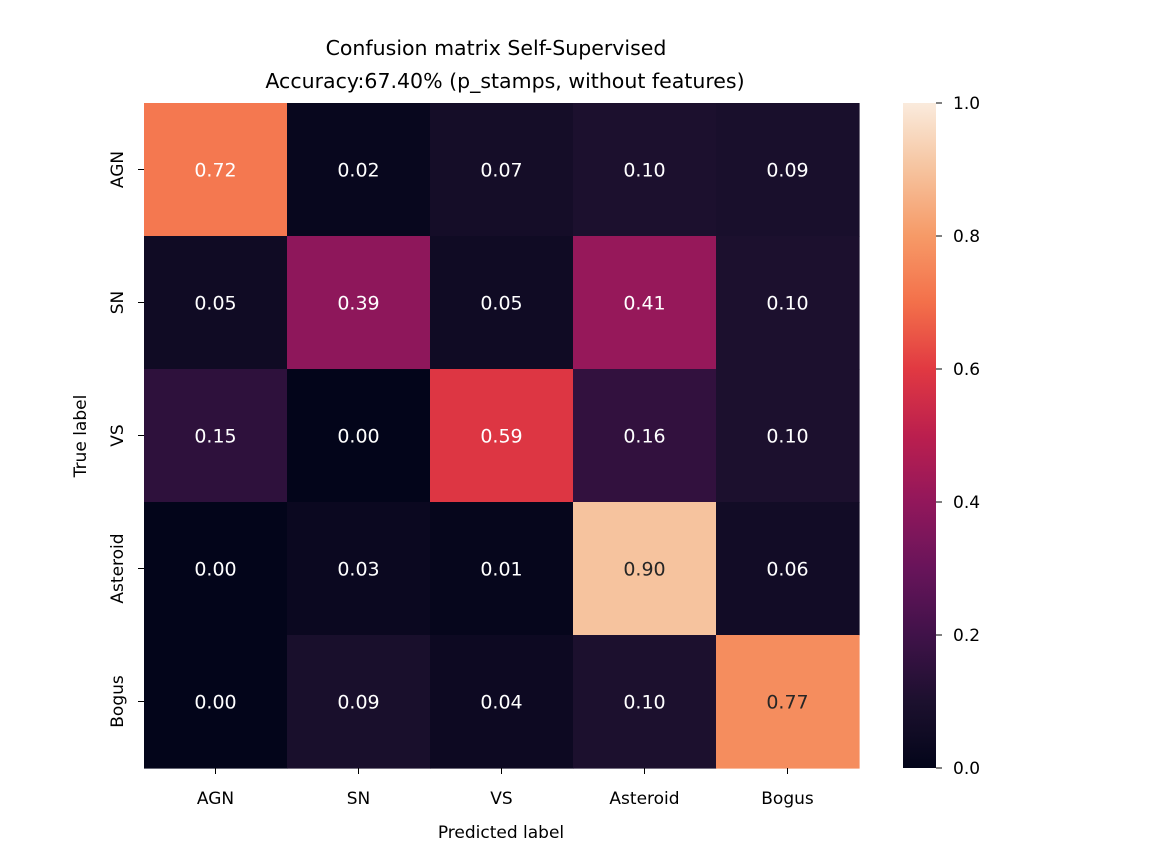 Image resolution: width=1152 pixels, height=868 pixels. What do you see at coordinates (215, 799) in the screenshot?
I see `x-tick-label: AGN` at bounding box center [215, 799].